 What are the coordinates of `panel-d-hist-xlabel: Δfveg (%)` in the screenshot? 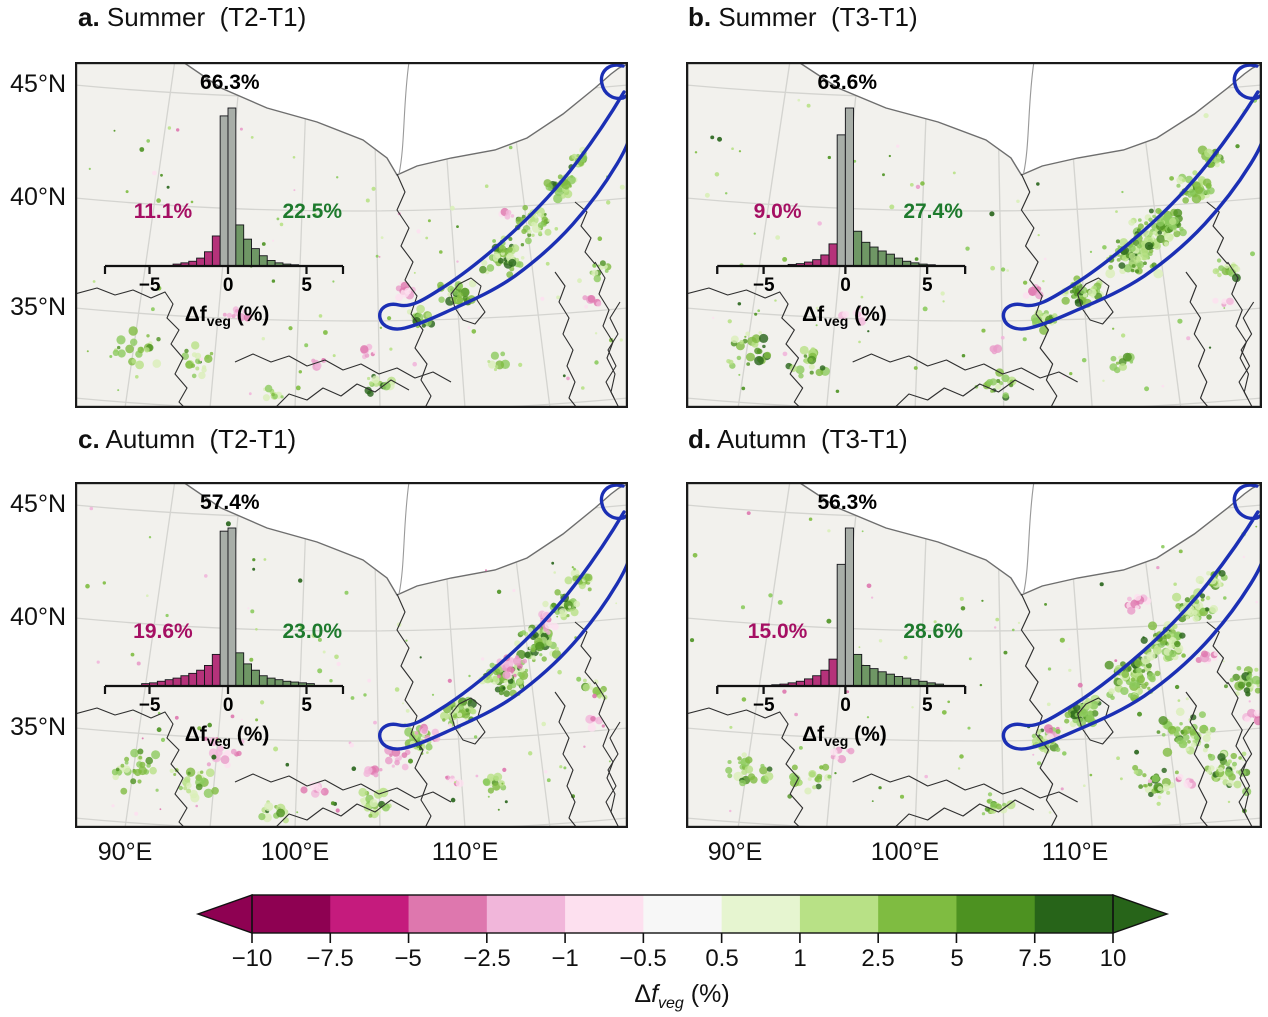 It's located at (844, 735).